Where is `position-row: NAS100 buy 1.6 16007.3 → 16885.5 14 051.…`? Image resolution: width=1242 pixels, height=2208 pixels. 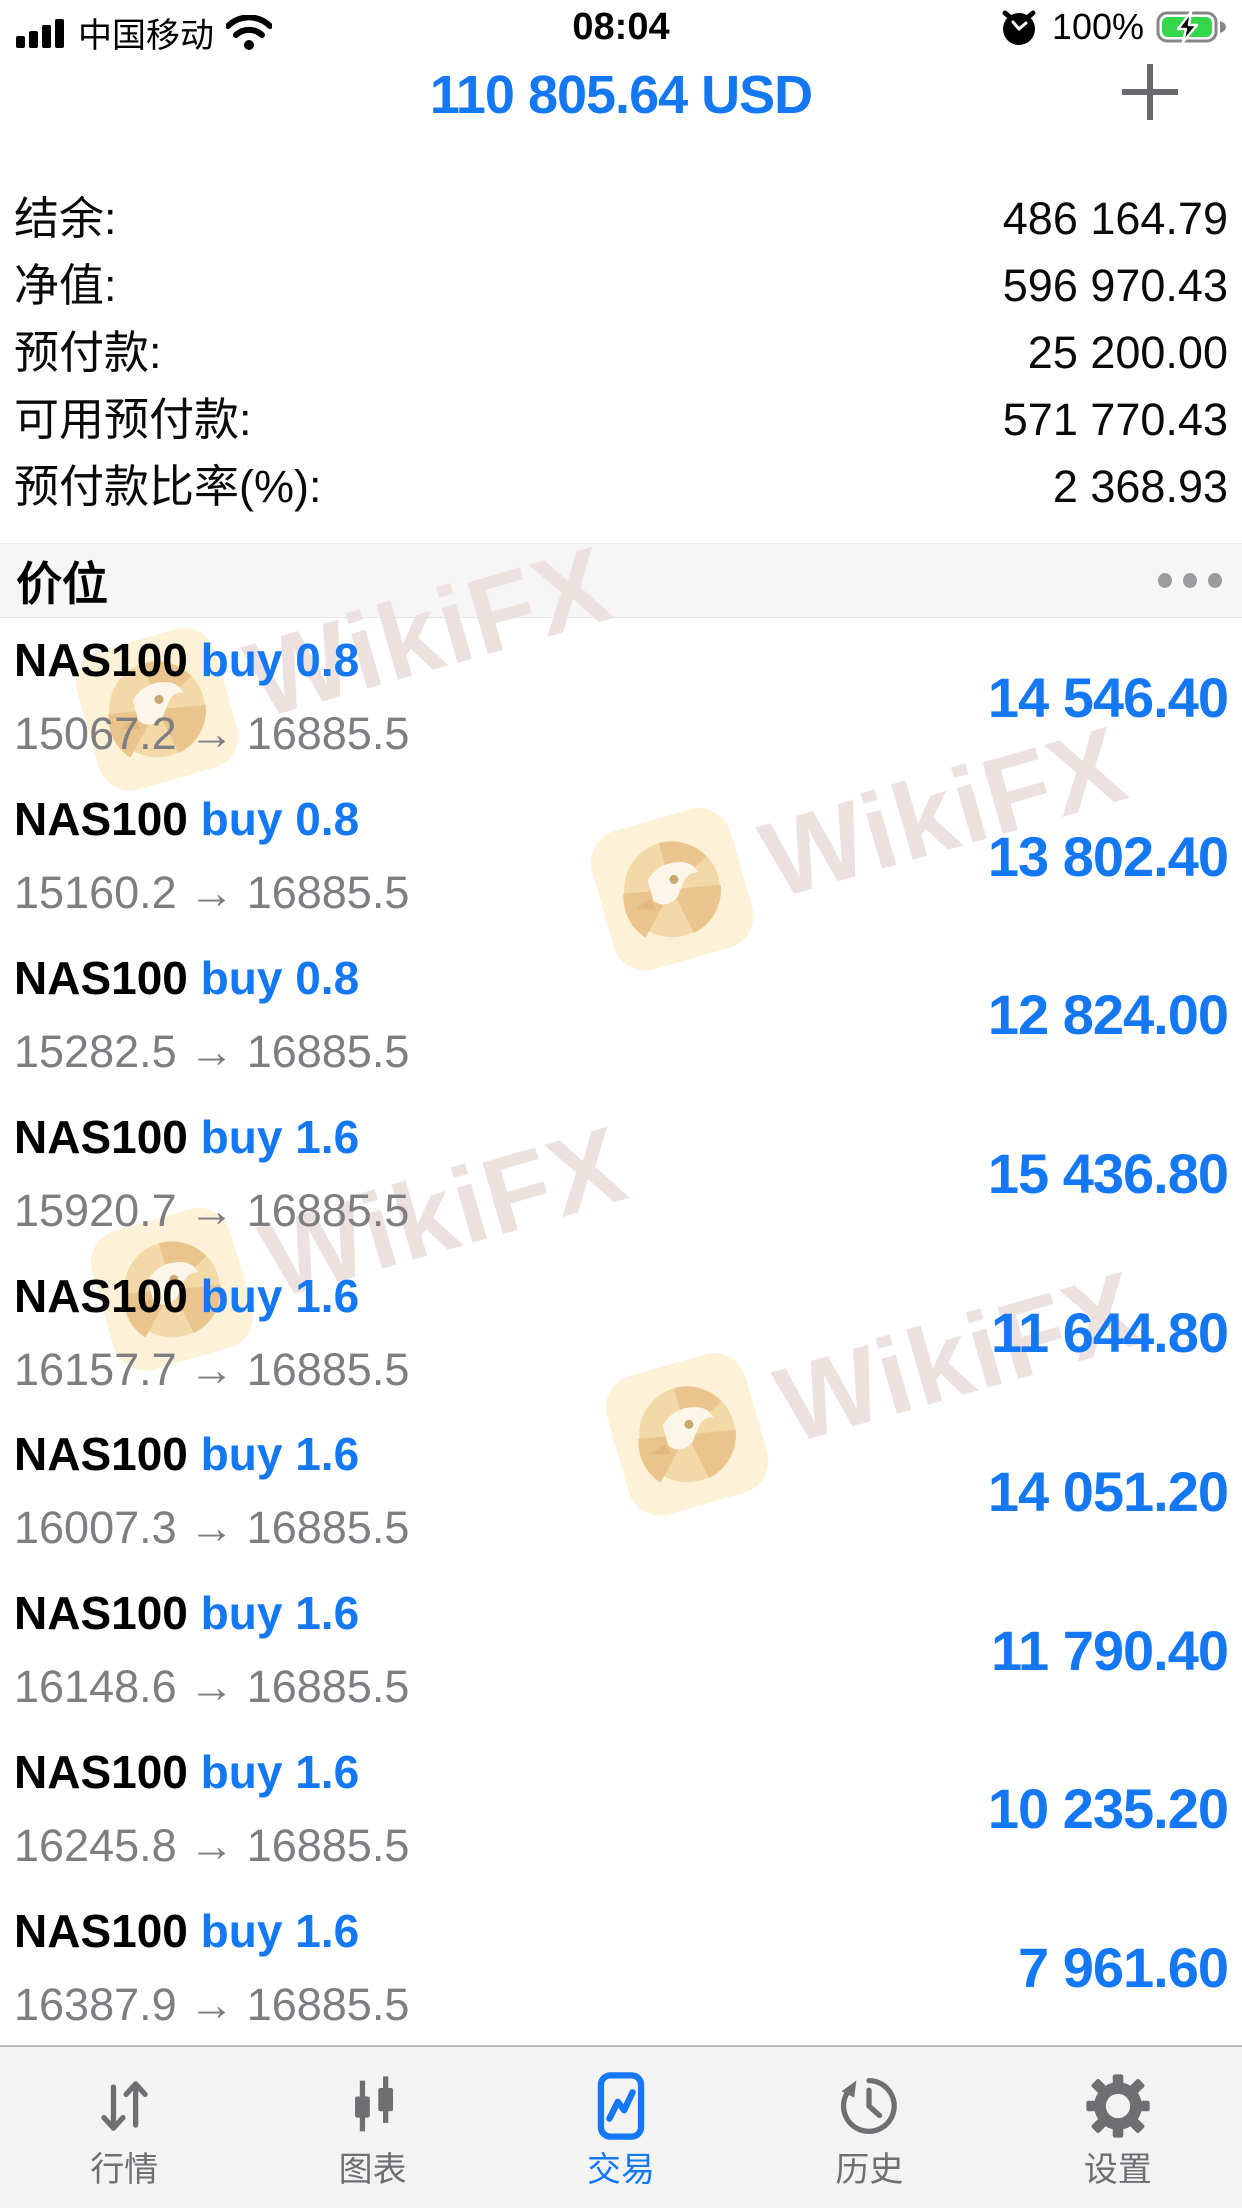
position-row: NAS100 buy 1.6 16007.3 → 16885.5 14 051.… is located at coordinates (621, 1491).